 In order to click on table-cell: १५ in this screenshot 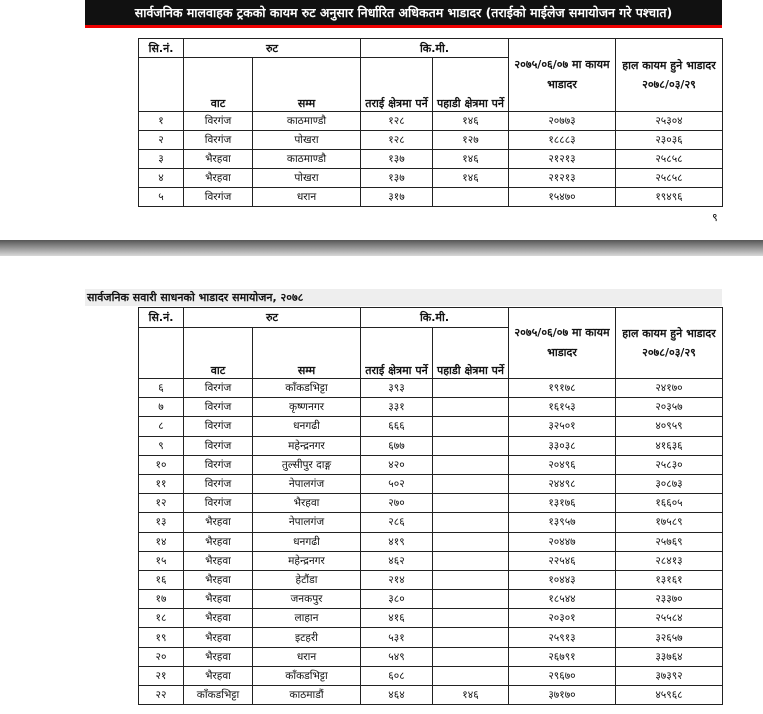, I will do `click(161, 560)`.